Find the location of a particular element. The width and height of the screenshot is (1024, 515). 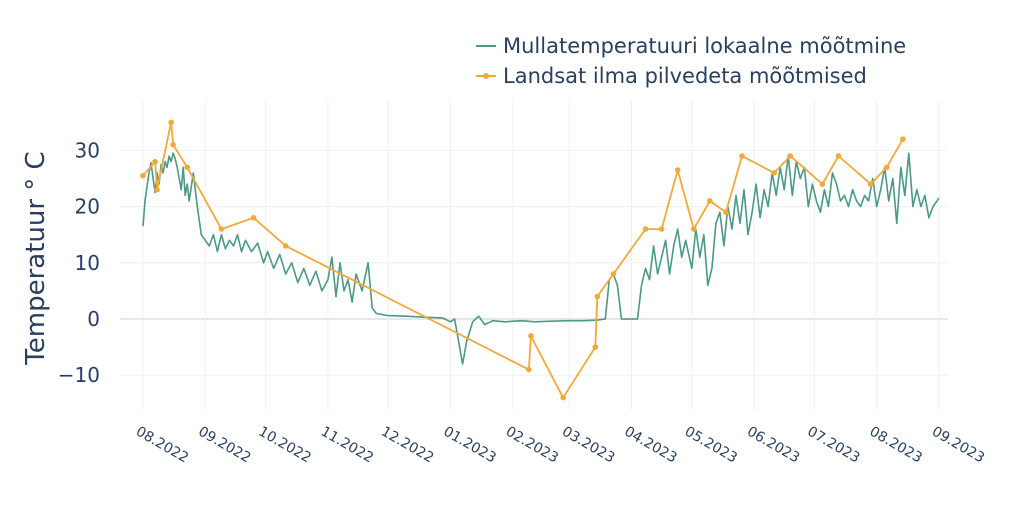

x-tick-label: 08.2022 is located at coordinates (162, 445).